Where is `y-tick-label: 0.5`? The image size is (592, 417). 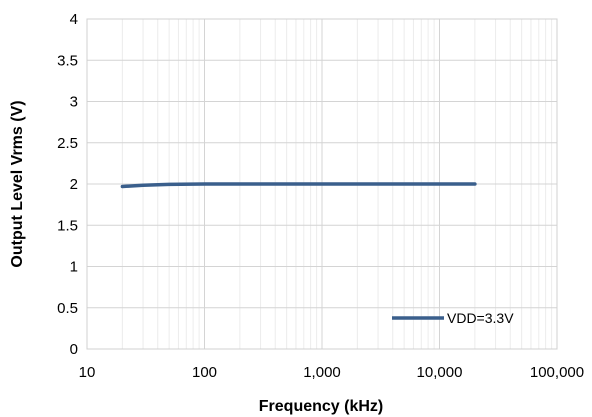
y-tick-label: 0.5 is located at coordinates (67, 308).